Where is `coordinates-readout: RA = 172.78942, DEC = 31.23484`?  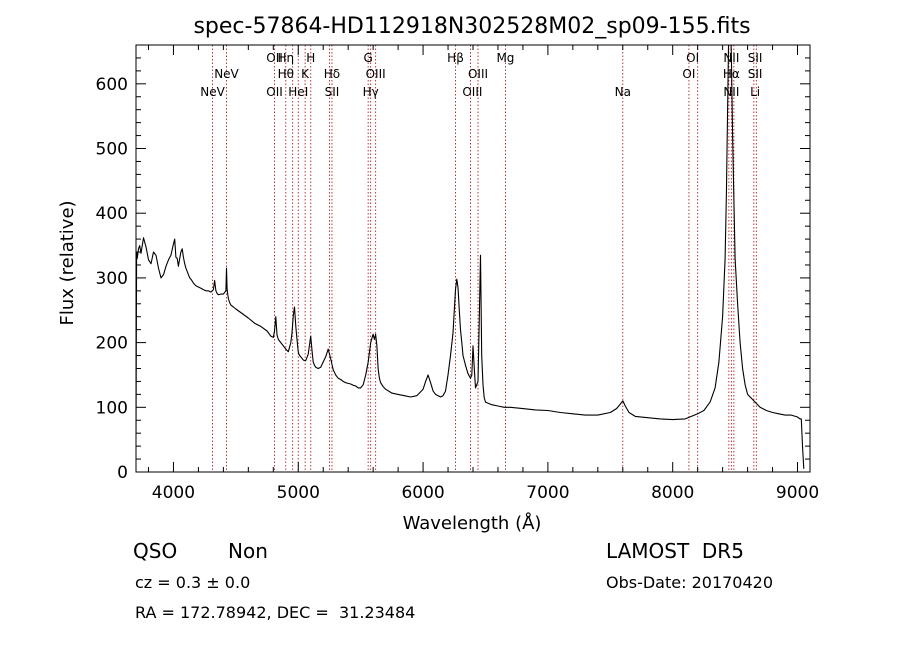
coordinates-readout: RA = 172.78942, DEC = 31.23484 is located at coordinates (275, 612).